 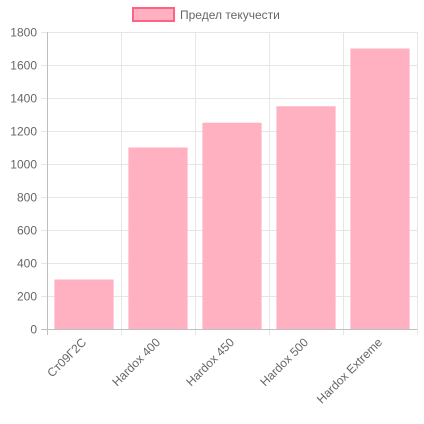 What do you see at coordinates (210, 362) in the screenshot?
I see `x-tick-label: Hardox 450` at bounding box center [210, 362].